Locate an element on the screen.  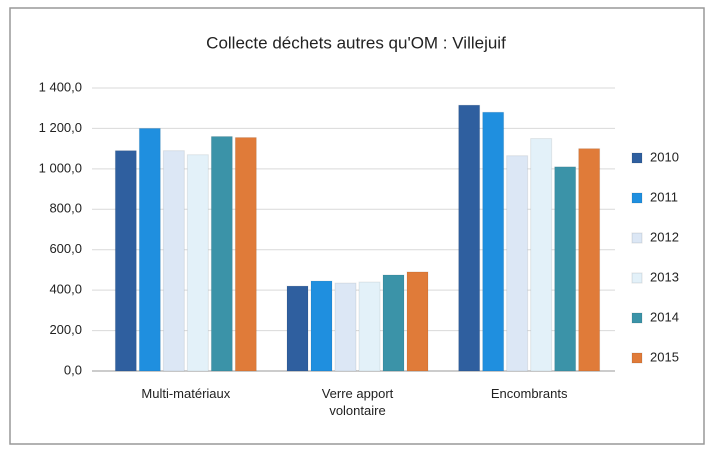
legend-label: 2013 is located at coordinates (664, 276).